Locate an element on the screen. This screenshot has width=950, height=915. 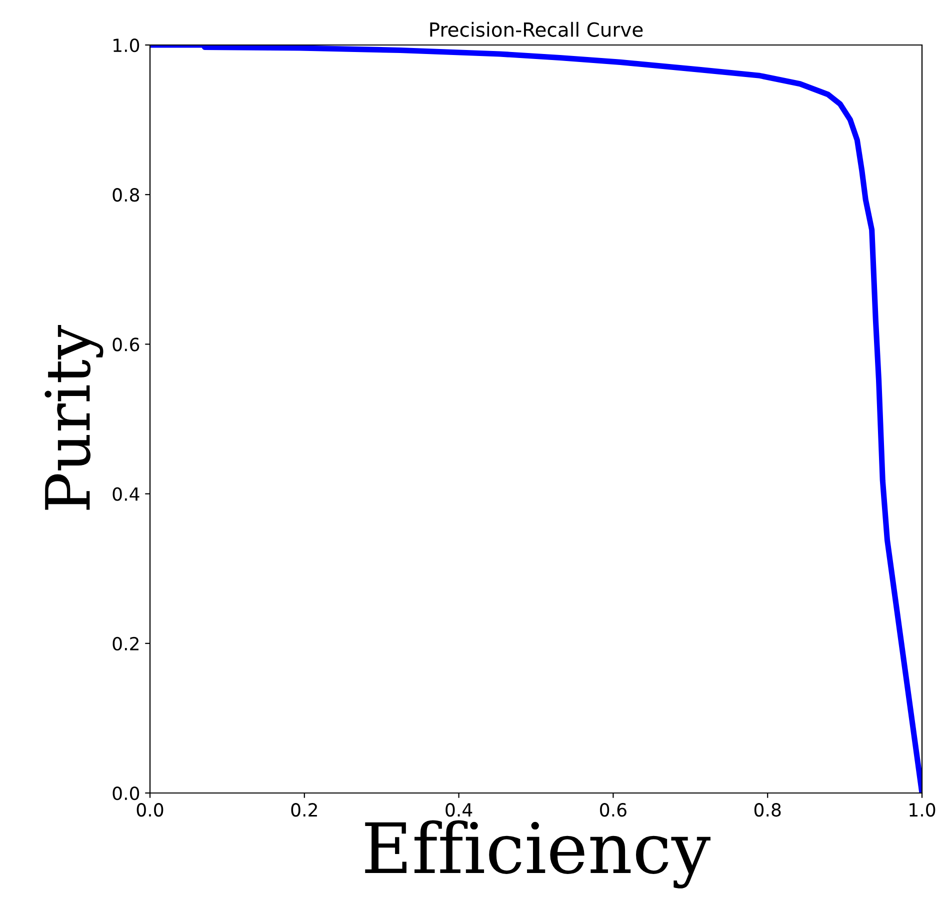
y-tick-label: 0.2 is located at coordinates (125, 643).